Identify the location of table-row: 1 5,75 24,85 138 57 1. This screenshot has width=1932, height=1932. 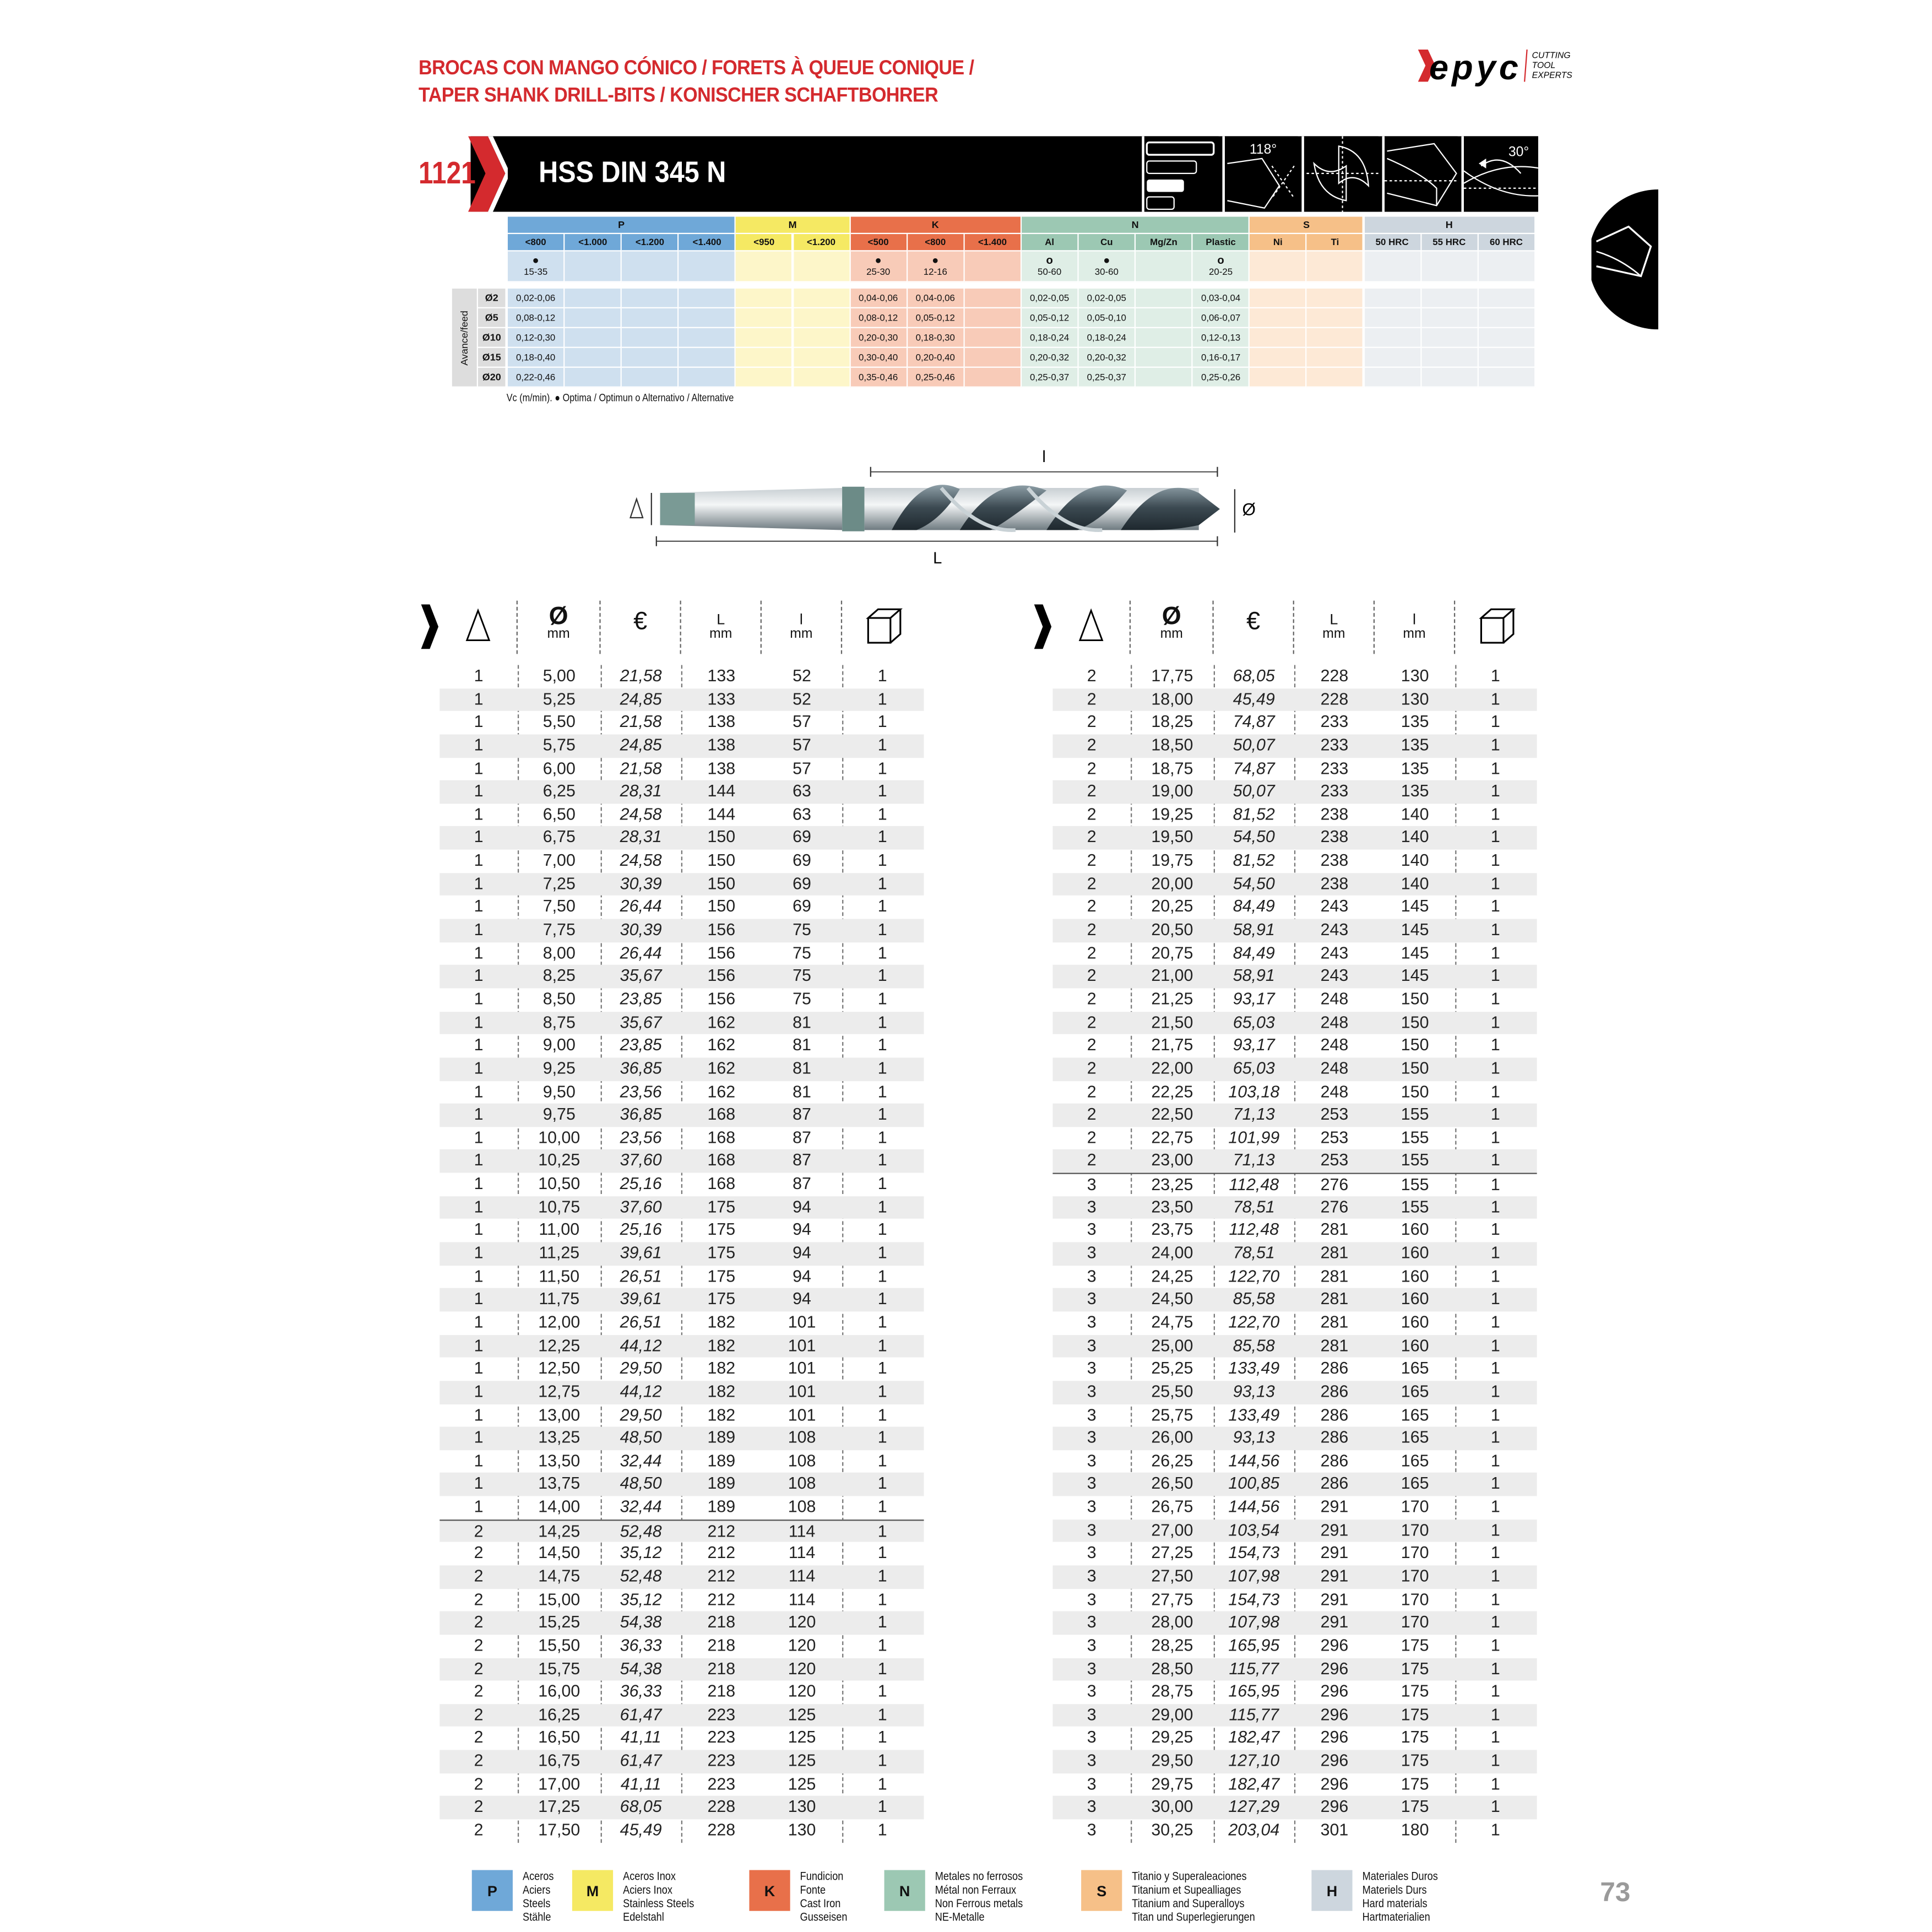
(681, 746).